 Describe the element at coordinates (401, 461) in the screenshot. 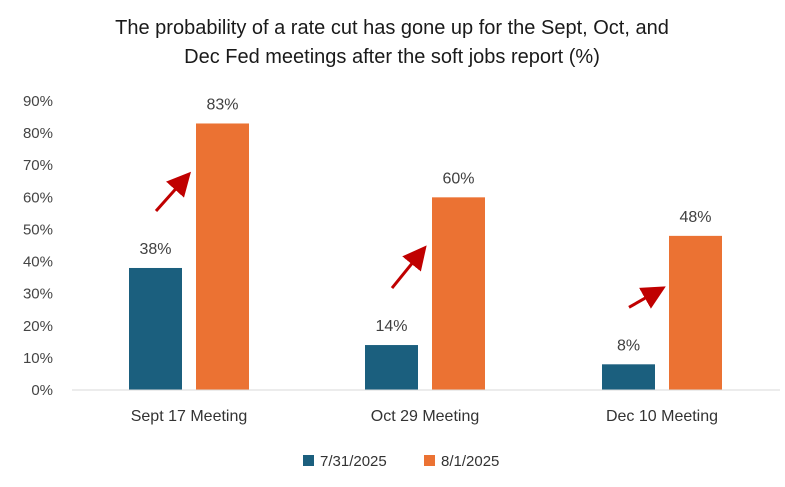

I see `legend: 7/31/2025 8/1/2025` at that location.